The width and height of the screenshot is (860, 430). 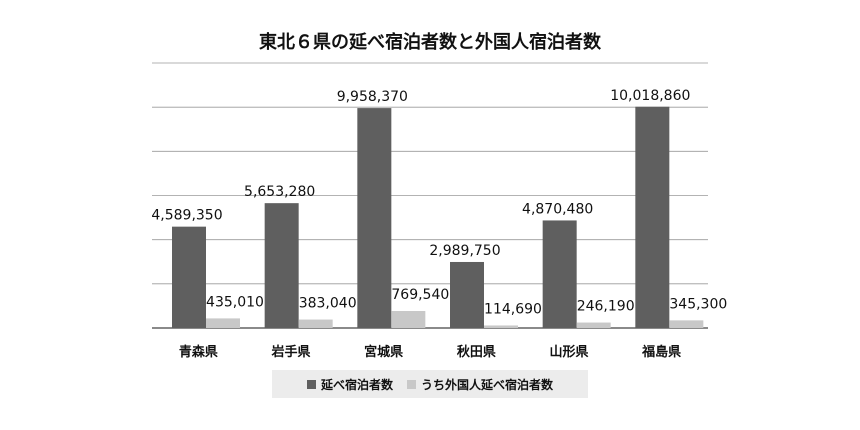 I want to click on x-tick-label: 宮城県, so click(x=383, y=352).